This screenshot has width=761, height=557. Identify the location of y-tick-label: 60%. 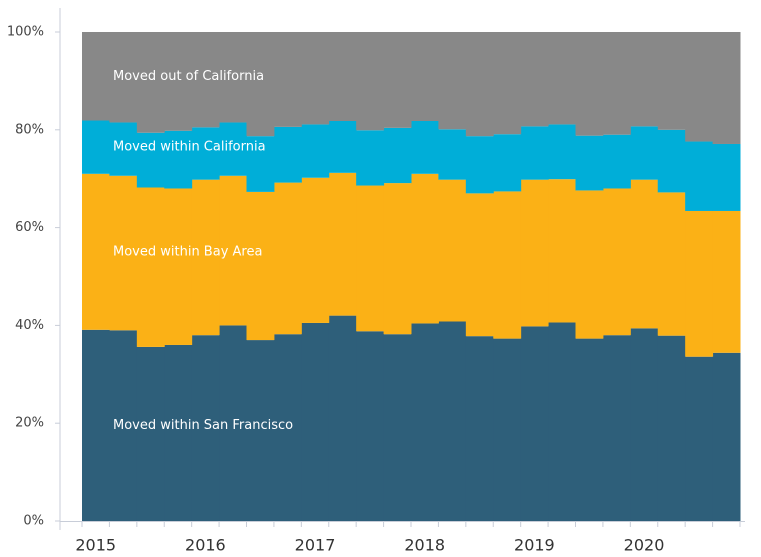
(29, 227).